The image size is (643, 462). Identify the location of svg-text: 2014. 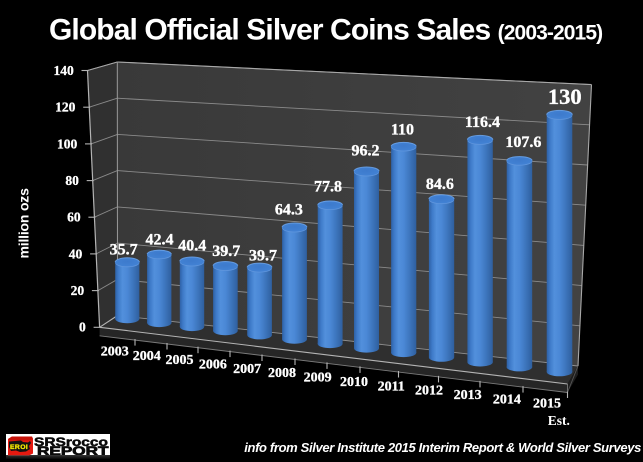
(507, 399).